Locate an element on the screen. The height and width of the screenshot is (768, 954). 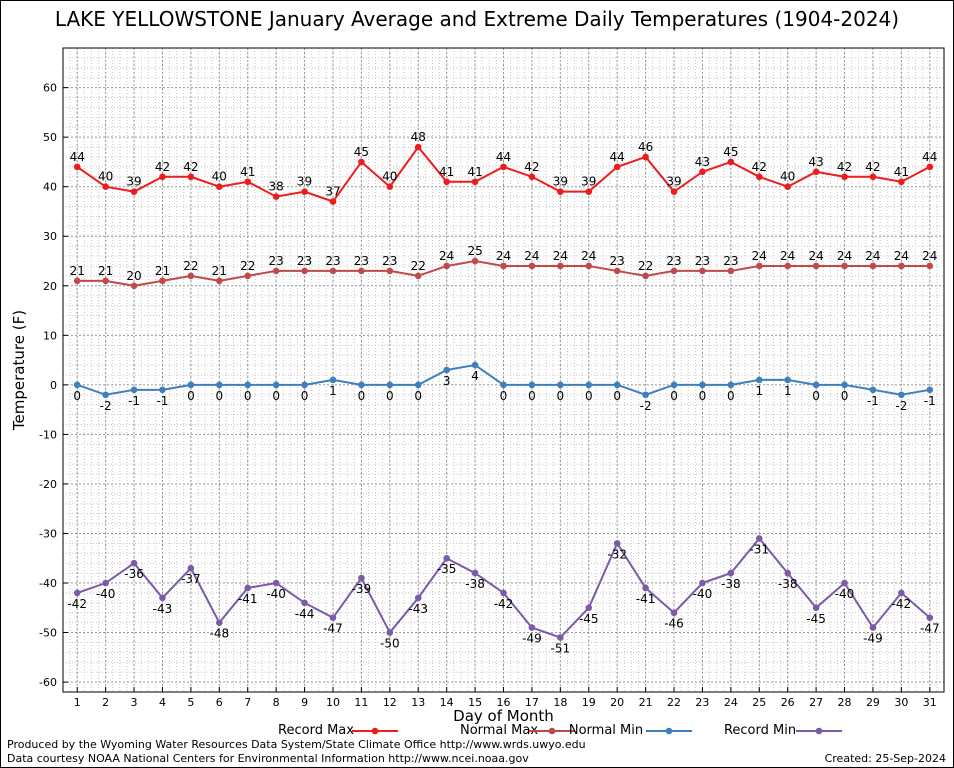
data-label-record_max: 48 is located at coordinates (418, 137).